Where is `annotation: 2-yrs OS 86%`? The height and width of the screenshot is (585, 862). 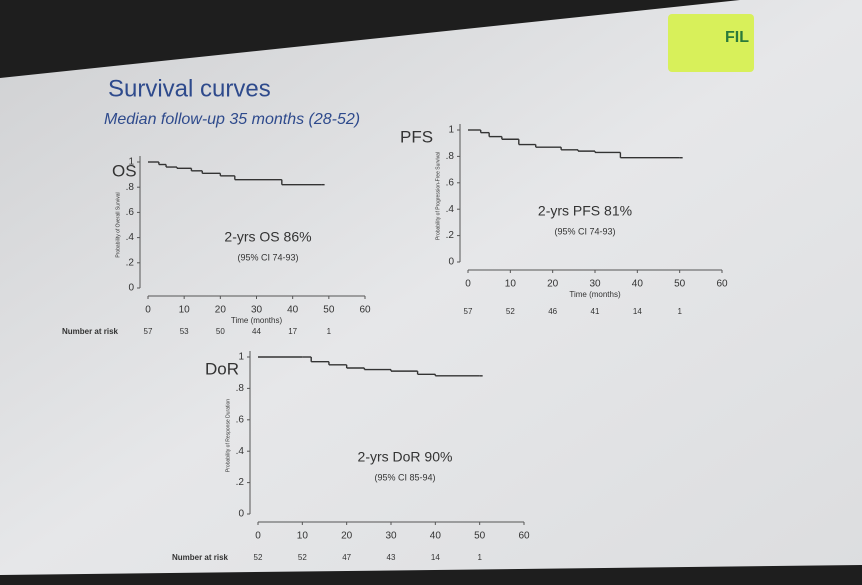
annotation: 2-yrs OS 86% is located at coordinates (267, 237).